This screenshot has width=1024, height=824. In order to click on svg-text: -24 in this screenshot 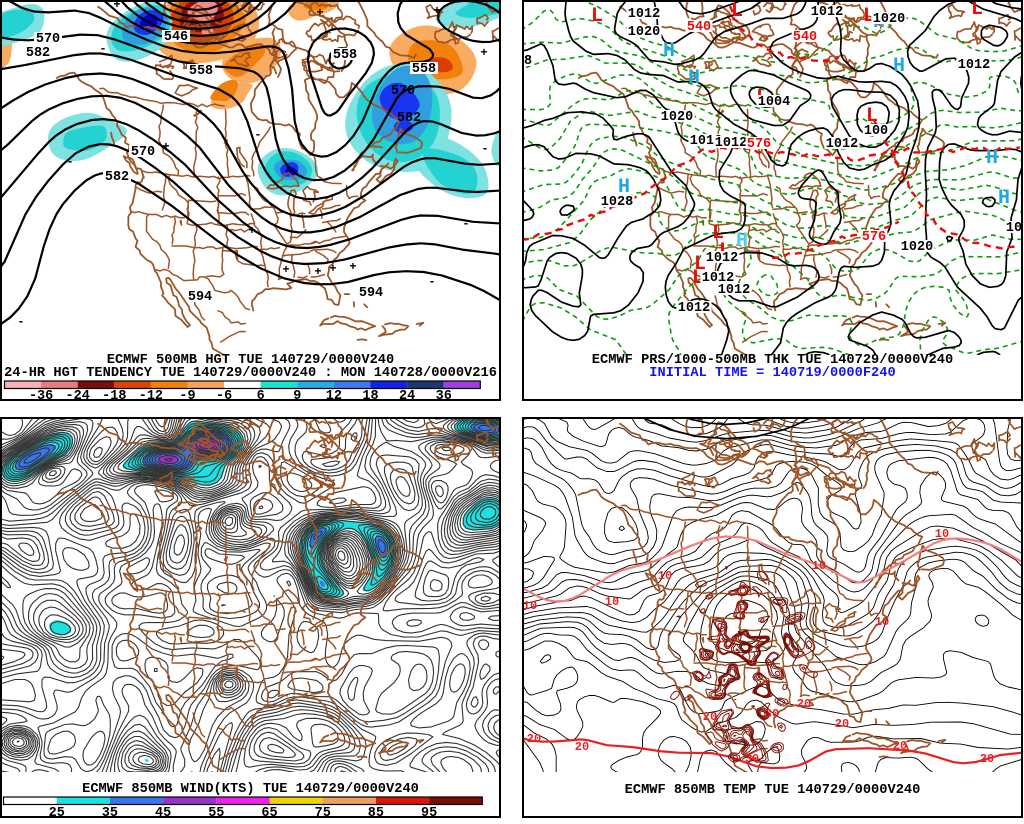, I will do `click(78, 396)`.